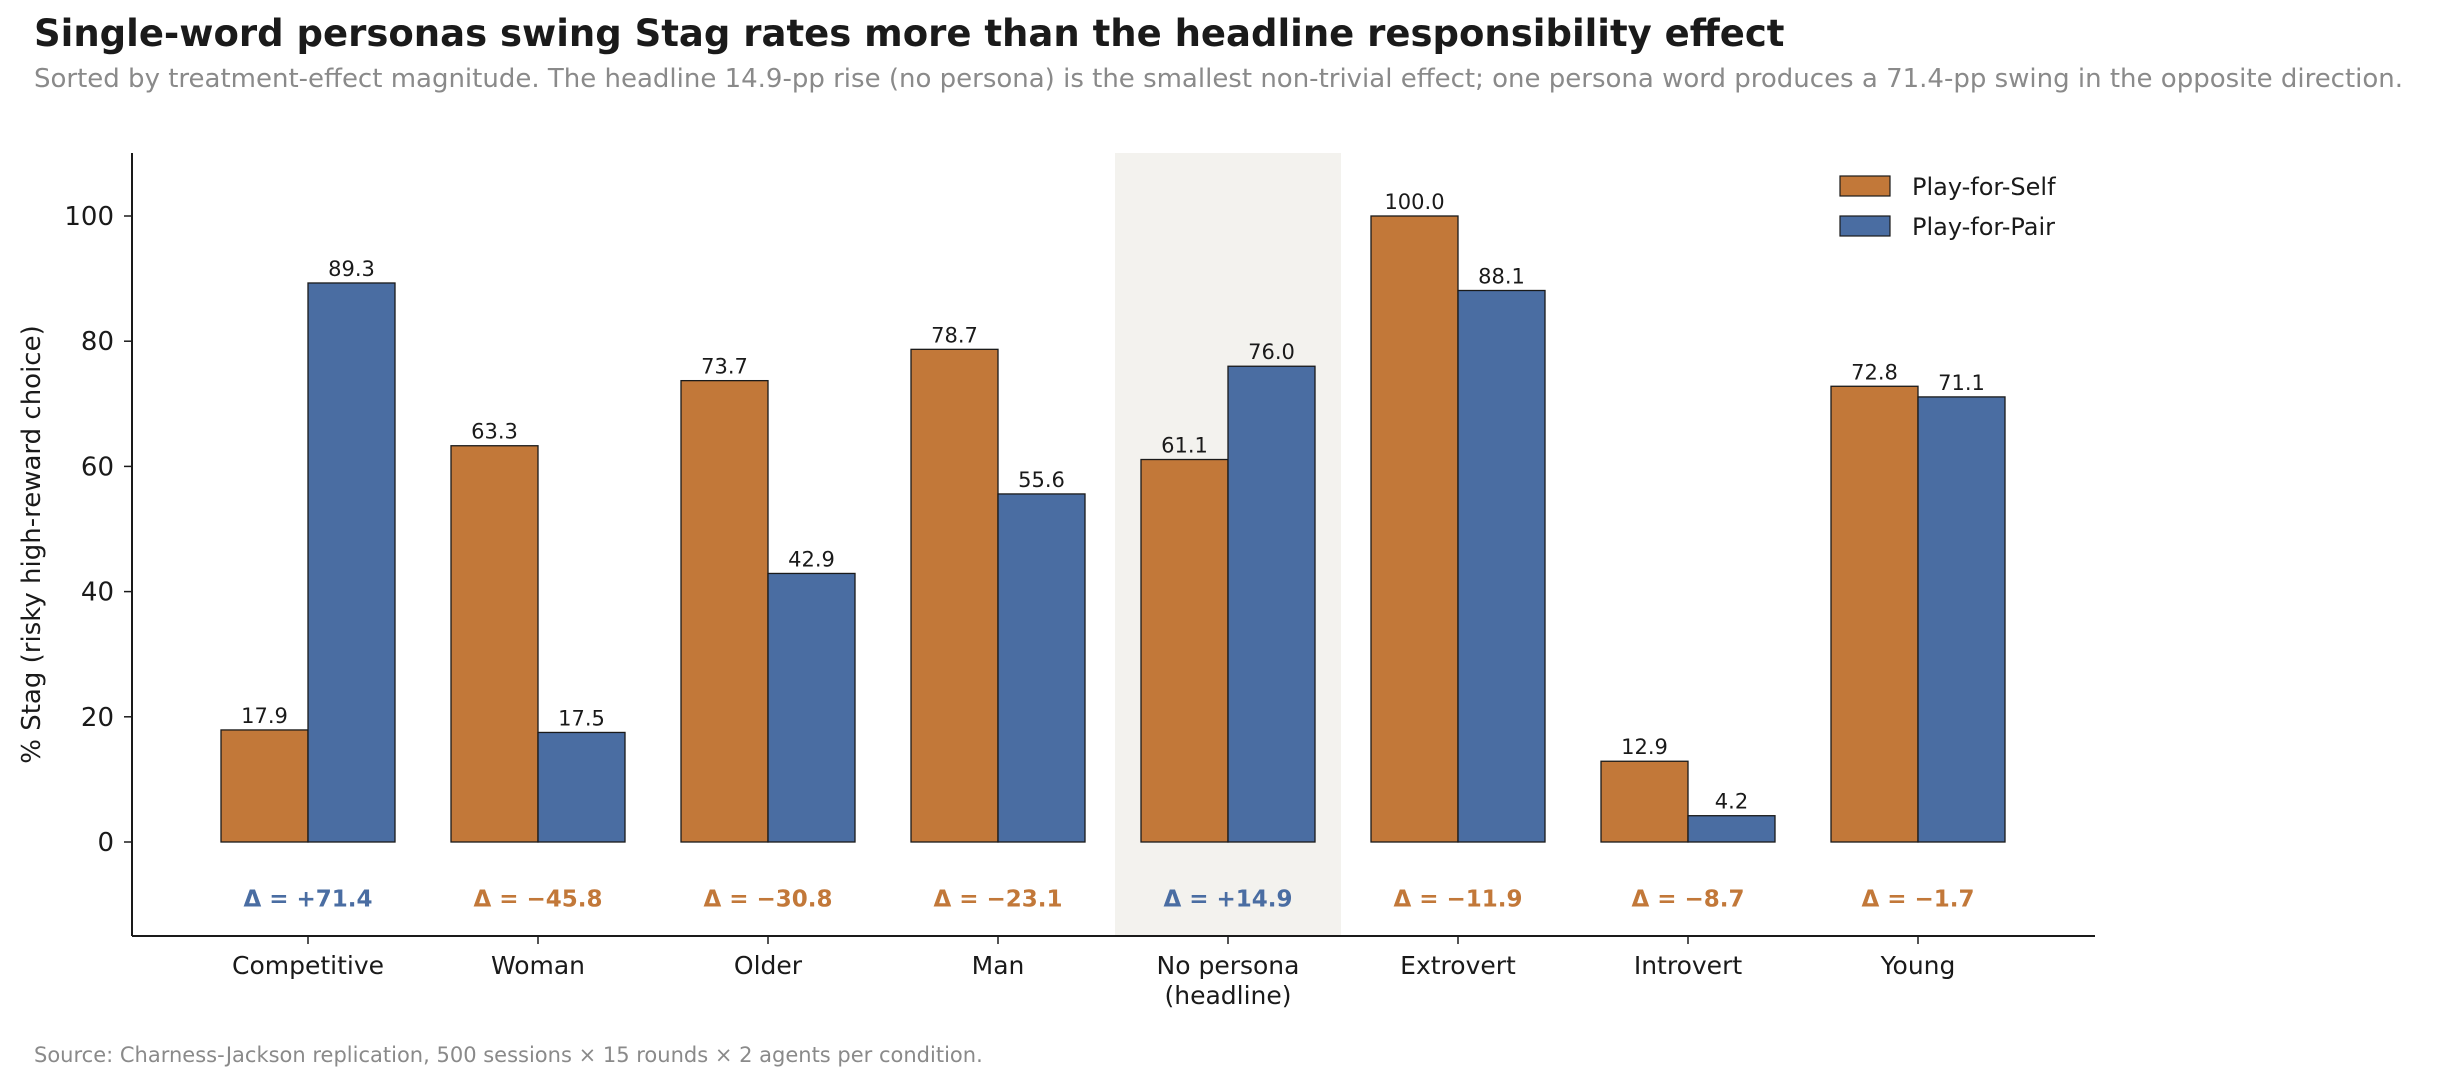 The height and width of the screenshot is (1087, 2463). What do you see at coordinates (997, 899) in the screenshot?
I see `delta-label: Δ = −23.1` at bounding box center [997, 899].